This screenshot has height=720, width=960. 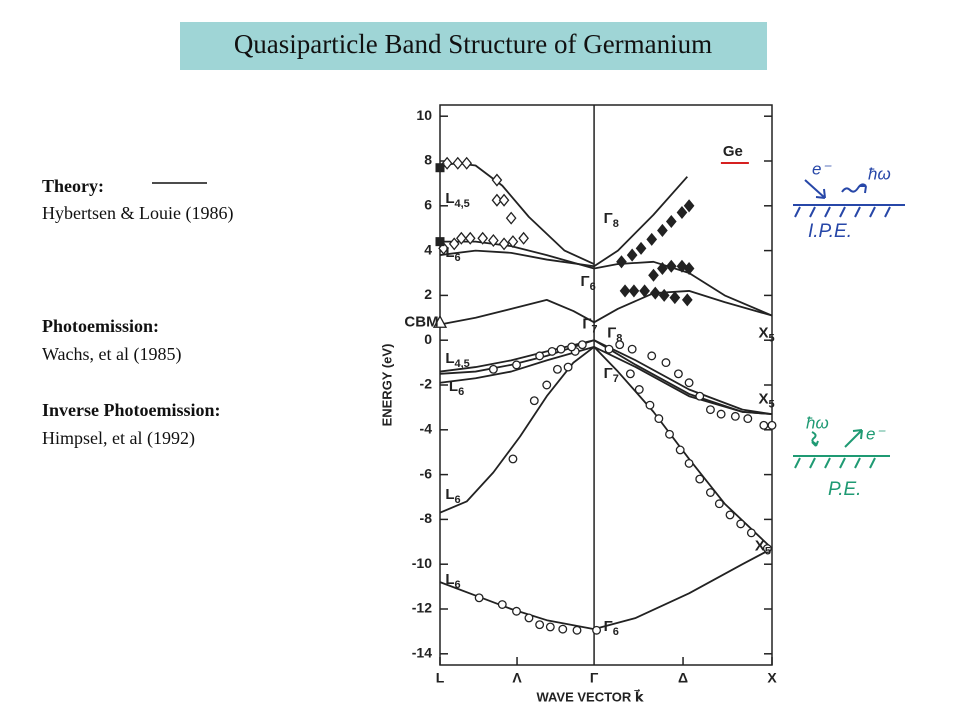 I want to click on y-tick-label: -8, so click(x=426, y=518).